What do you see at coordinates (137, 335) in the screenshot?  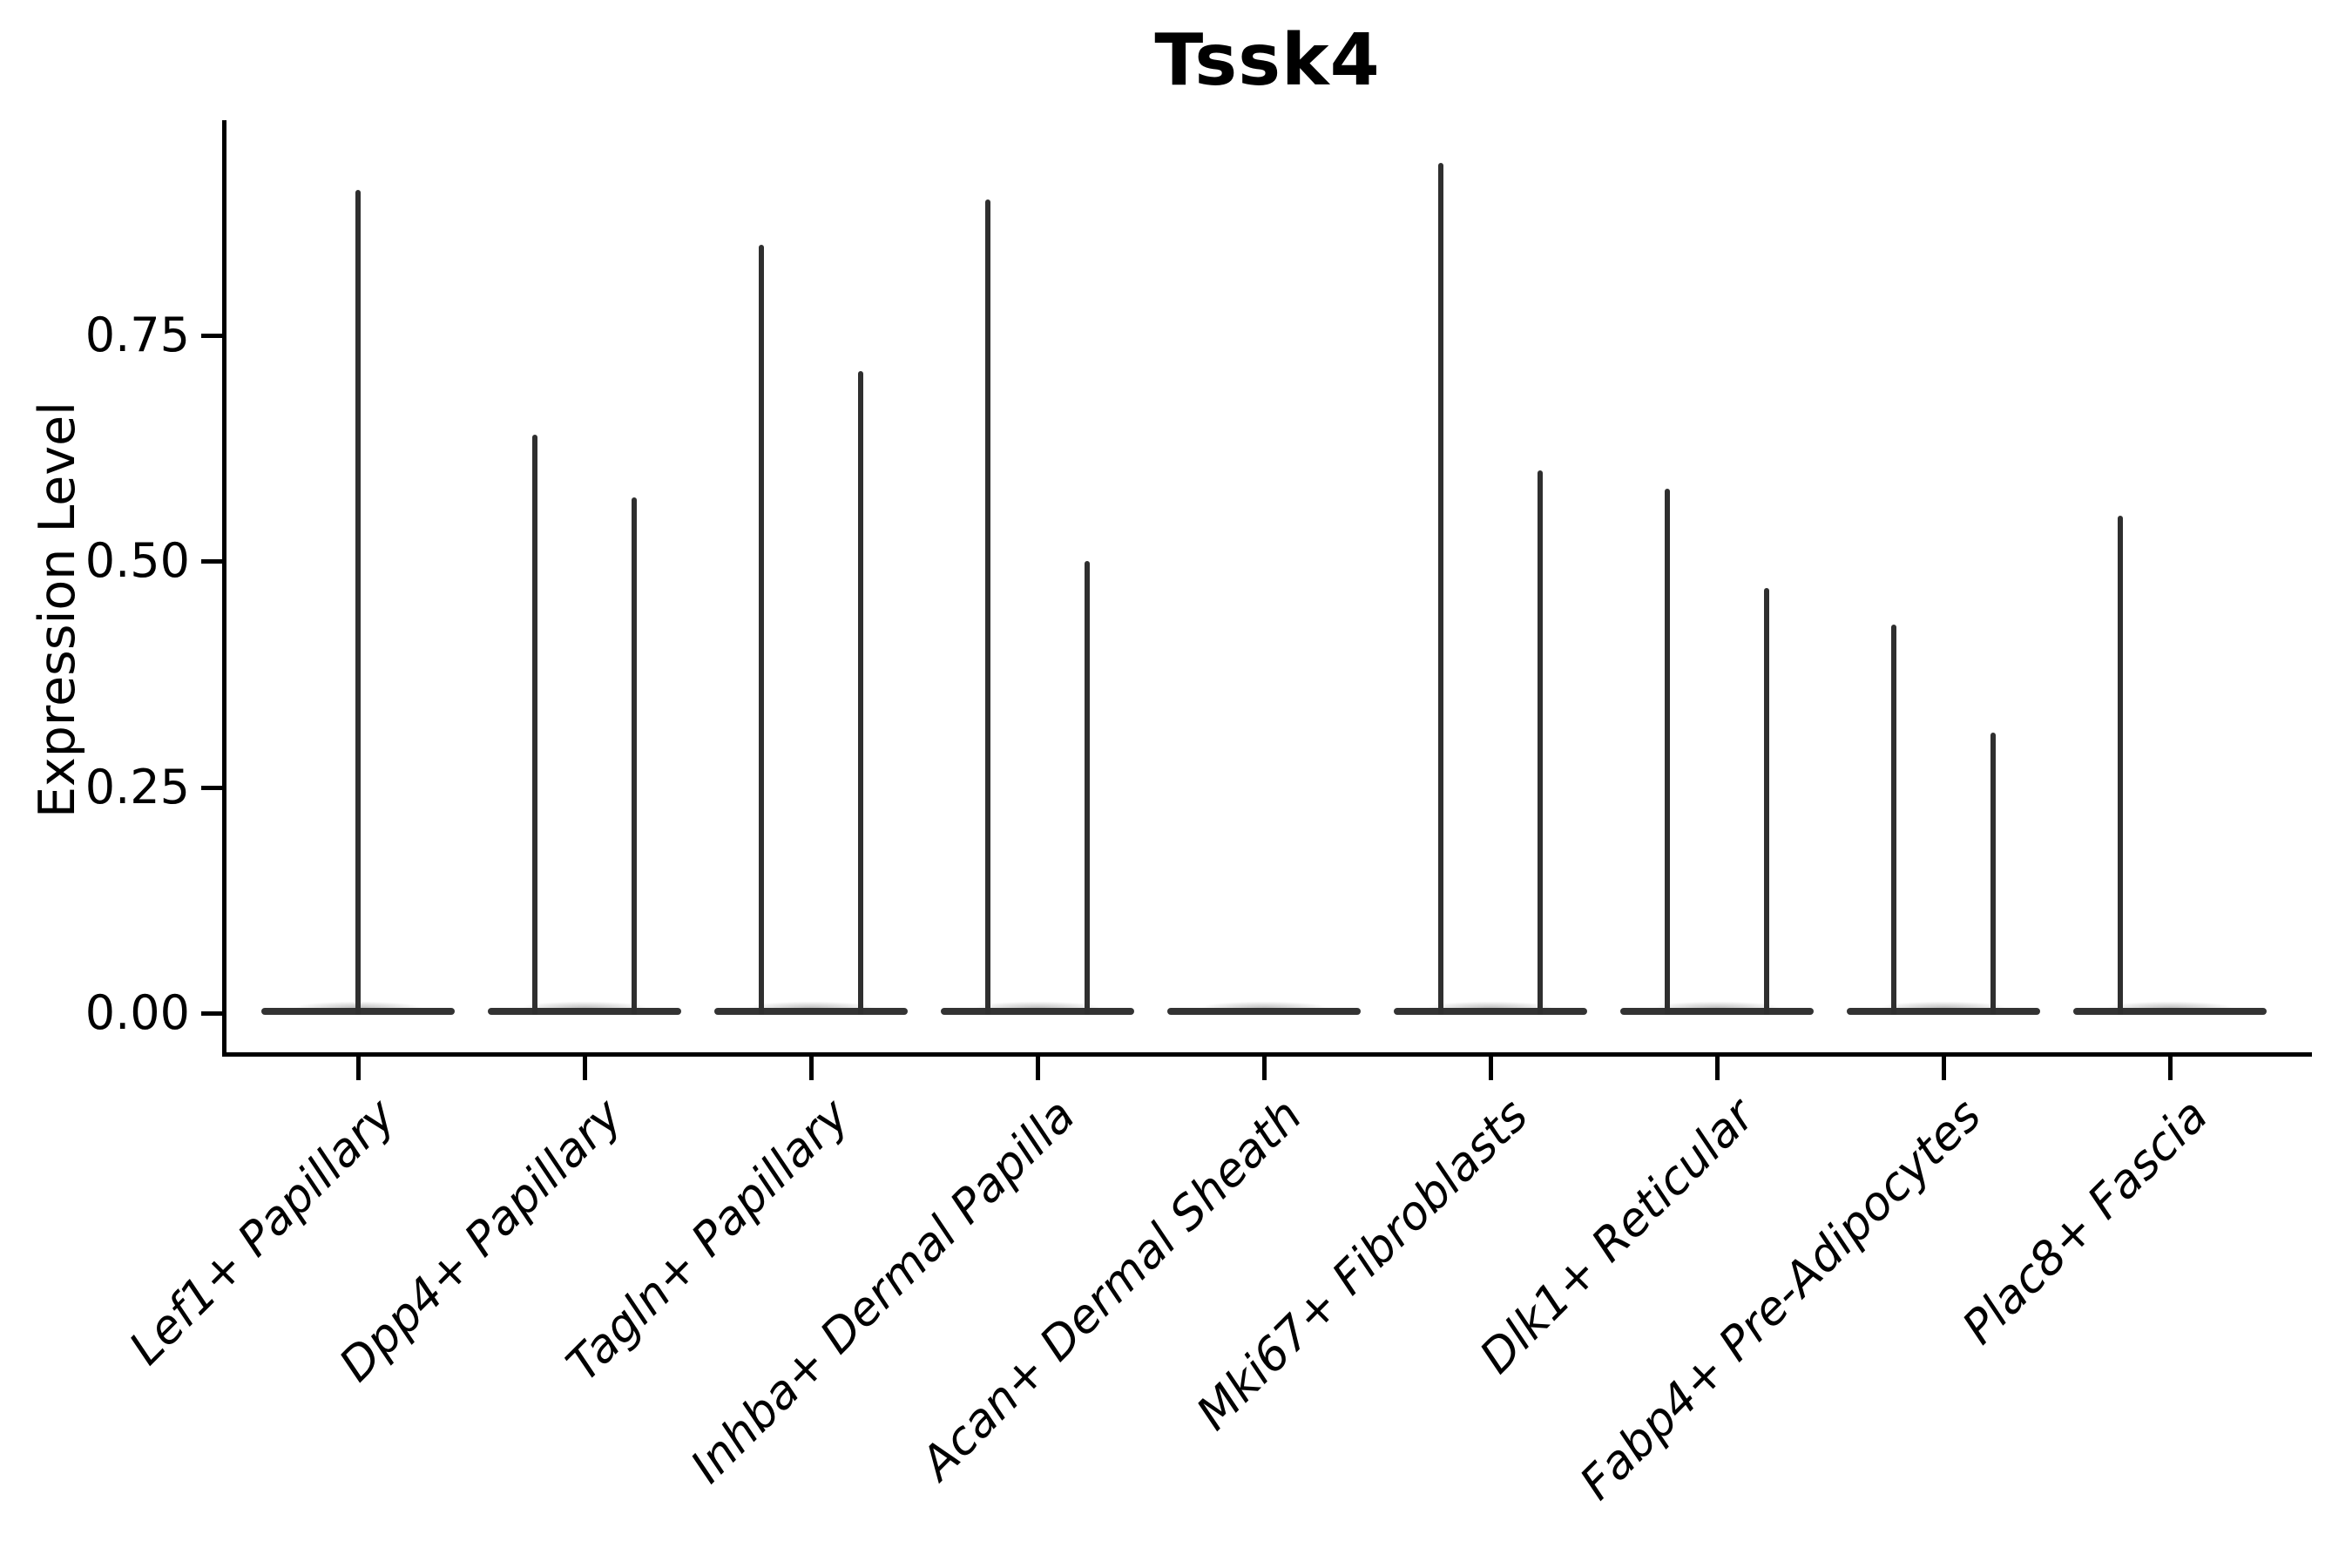 I see `y-tick-label: 0.75` at bounding box center [137, 335].